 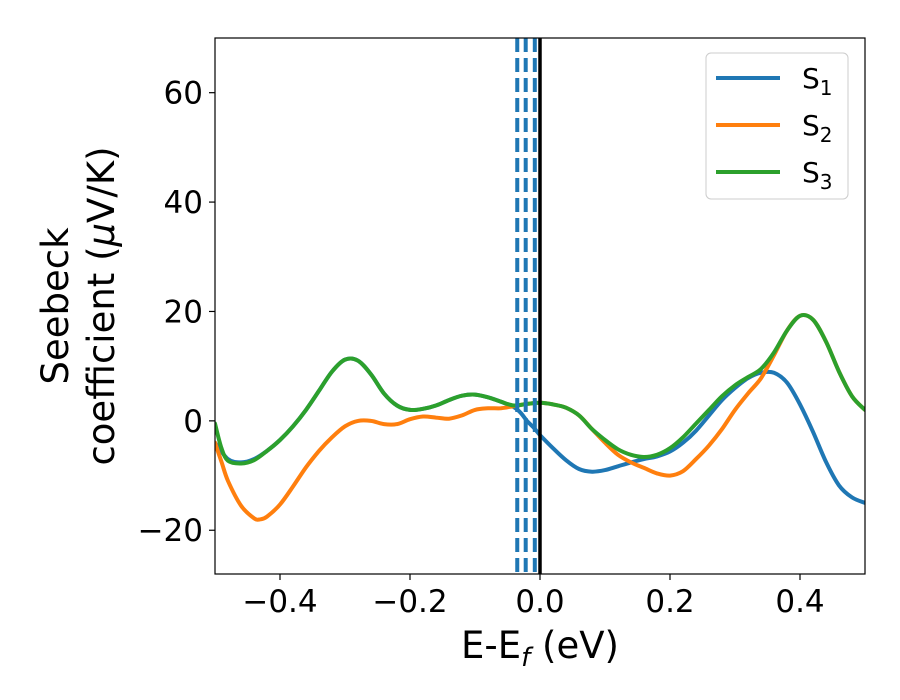 What do you see at coordinates (409, 602) in the screenshot?
I see `x-tick-label: −0.2` at bounding box center [409, 602].